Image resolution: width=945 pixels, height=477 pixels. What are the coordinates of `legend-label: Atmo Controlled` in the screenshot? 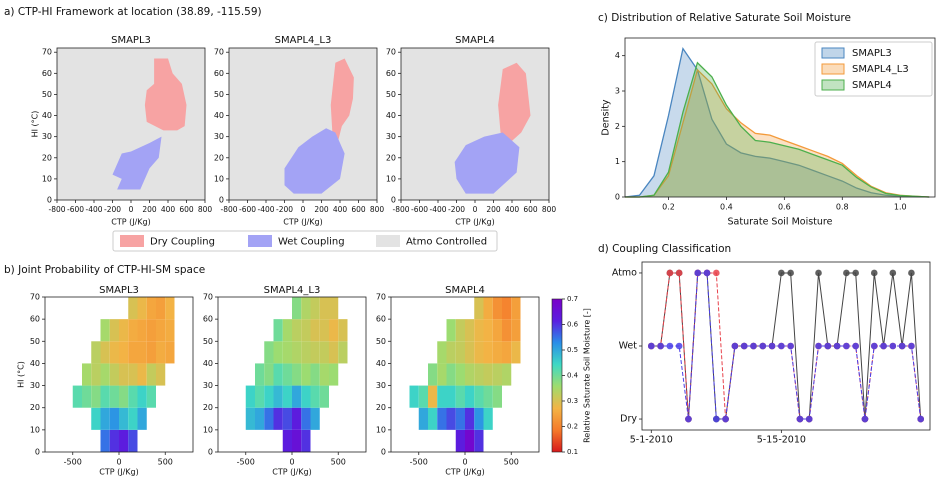 It's located at (446, 242).